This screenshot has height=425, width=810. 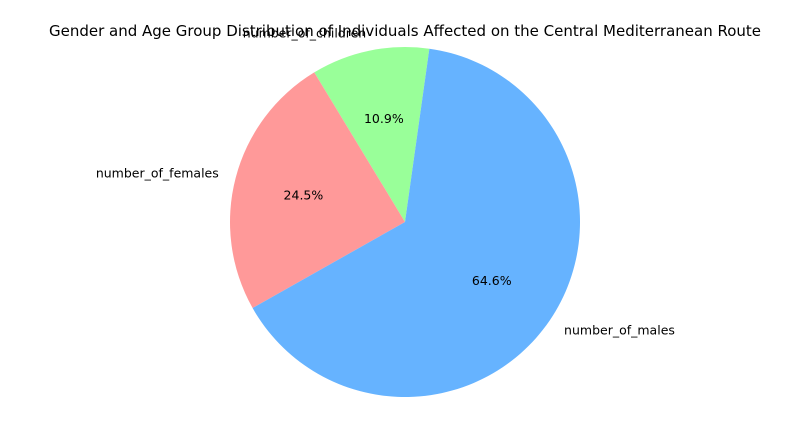 I want to click on slice-number-of-children, so click(x=372, y=134).